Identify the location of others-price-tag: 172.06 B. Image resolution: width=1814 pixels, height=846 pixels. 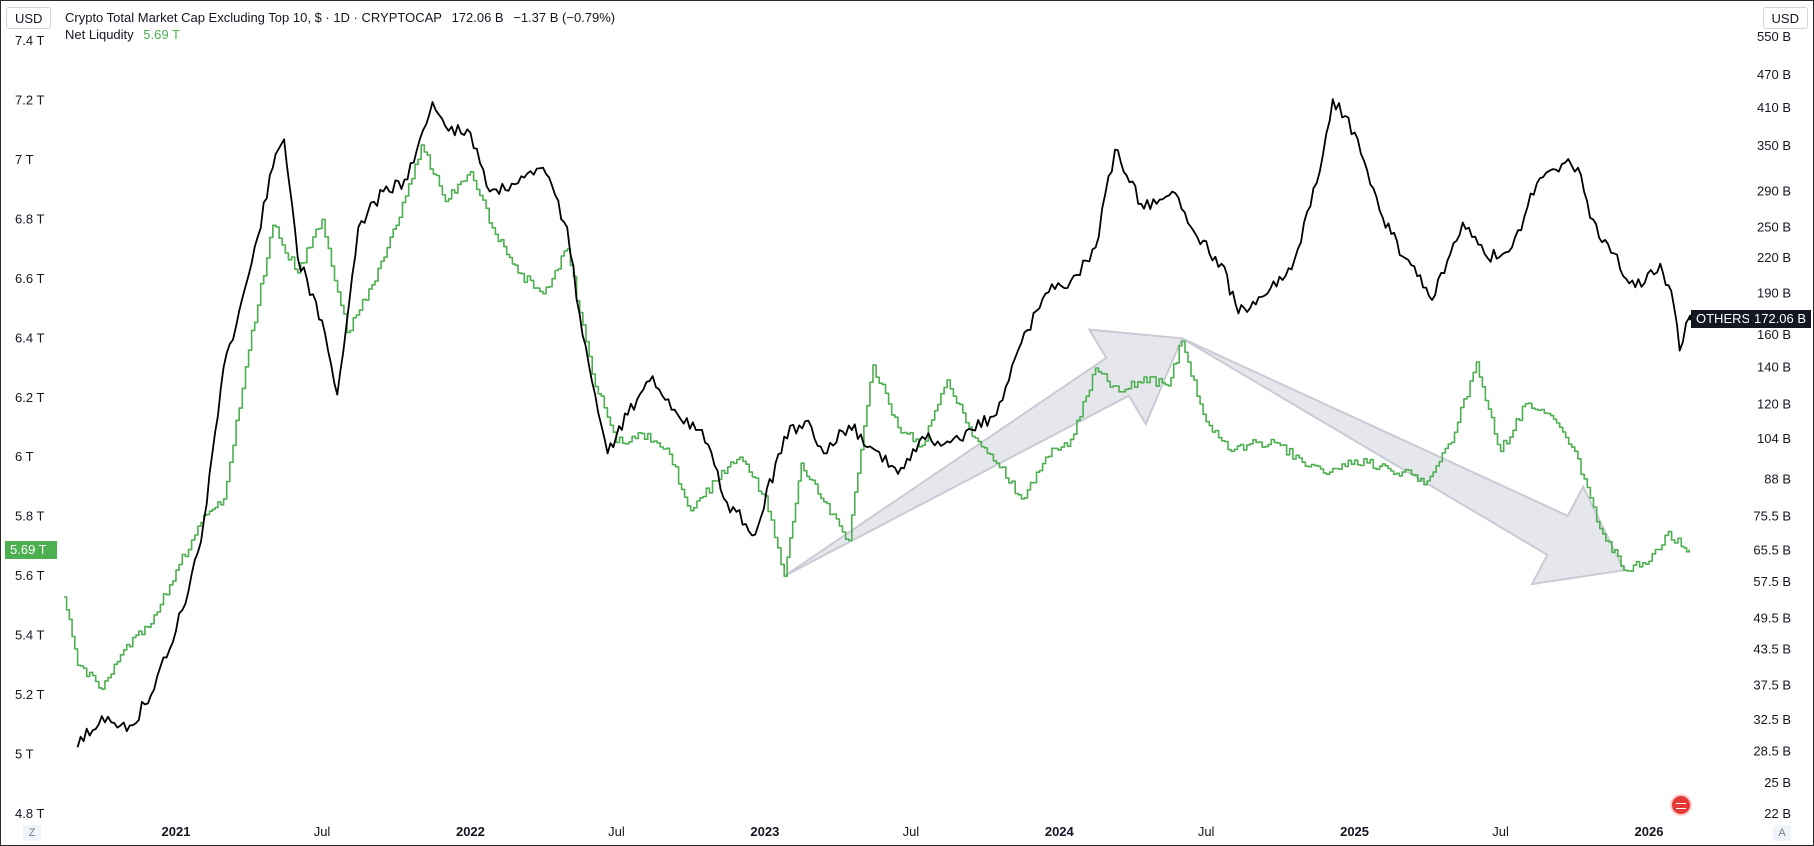
(1780, 319).